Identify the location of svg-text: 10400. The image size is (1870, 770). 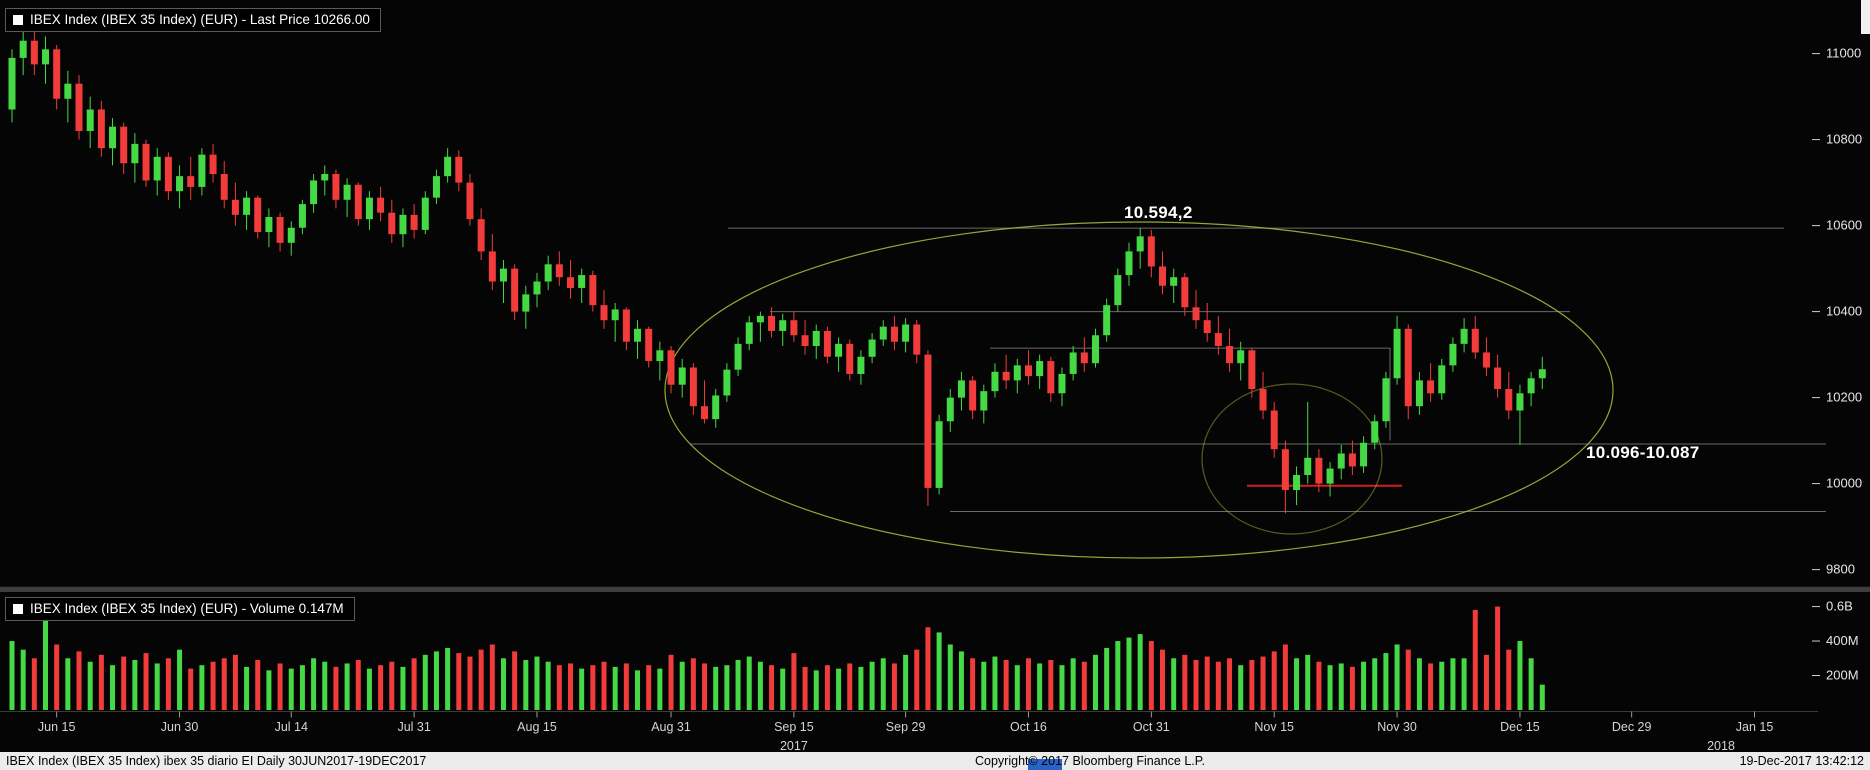
(1844, 311).